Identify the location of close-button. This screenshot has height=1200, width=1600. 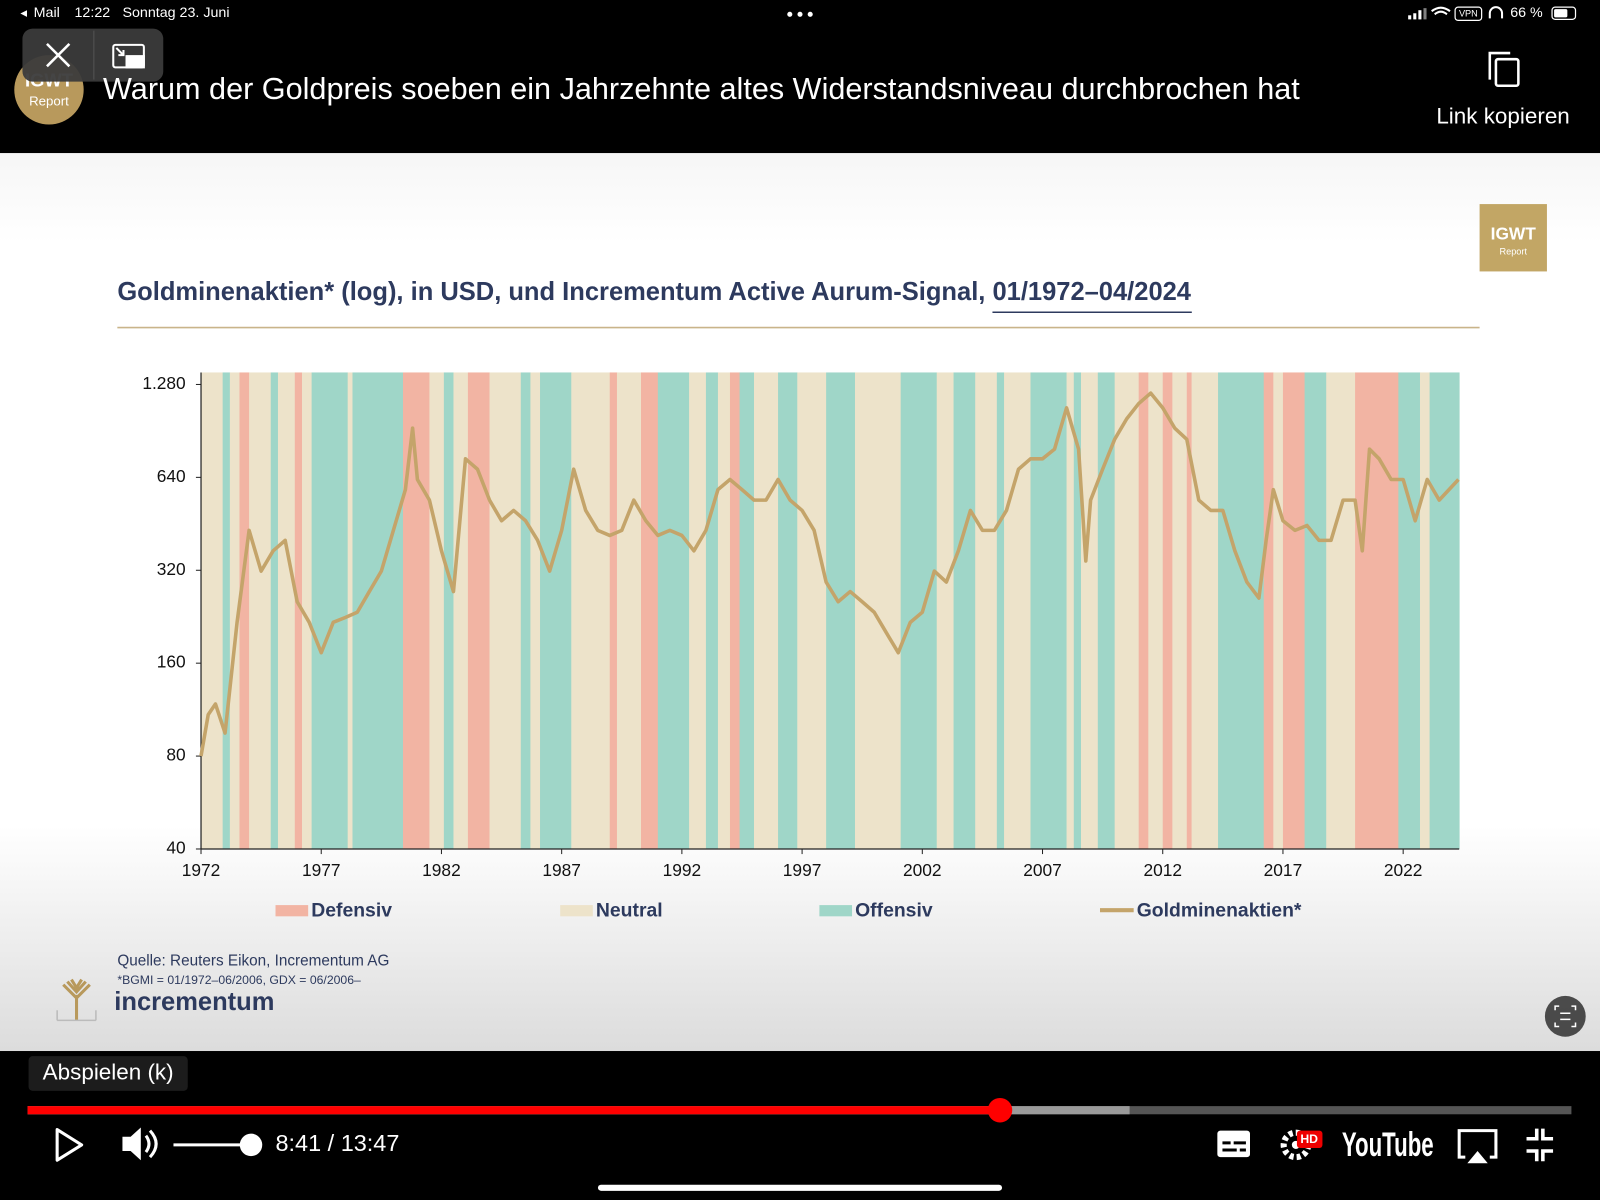
(58, 55).